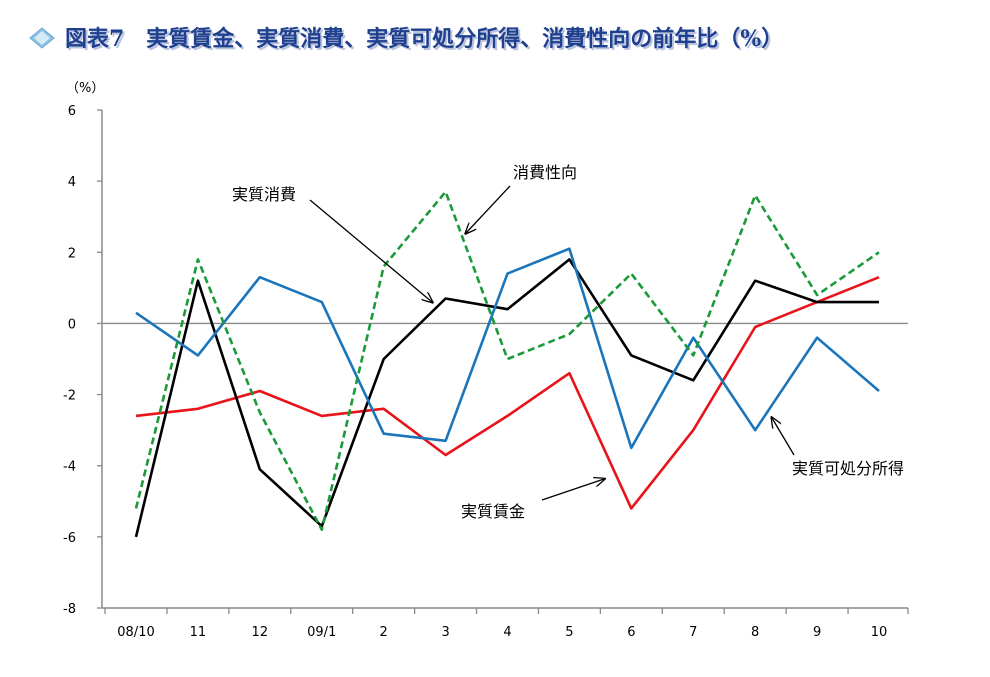  Describe the element at coordinates (817, 632) in the screenshot. I see `x-tick-label: 9` at that location.